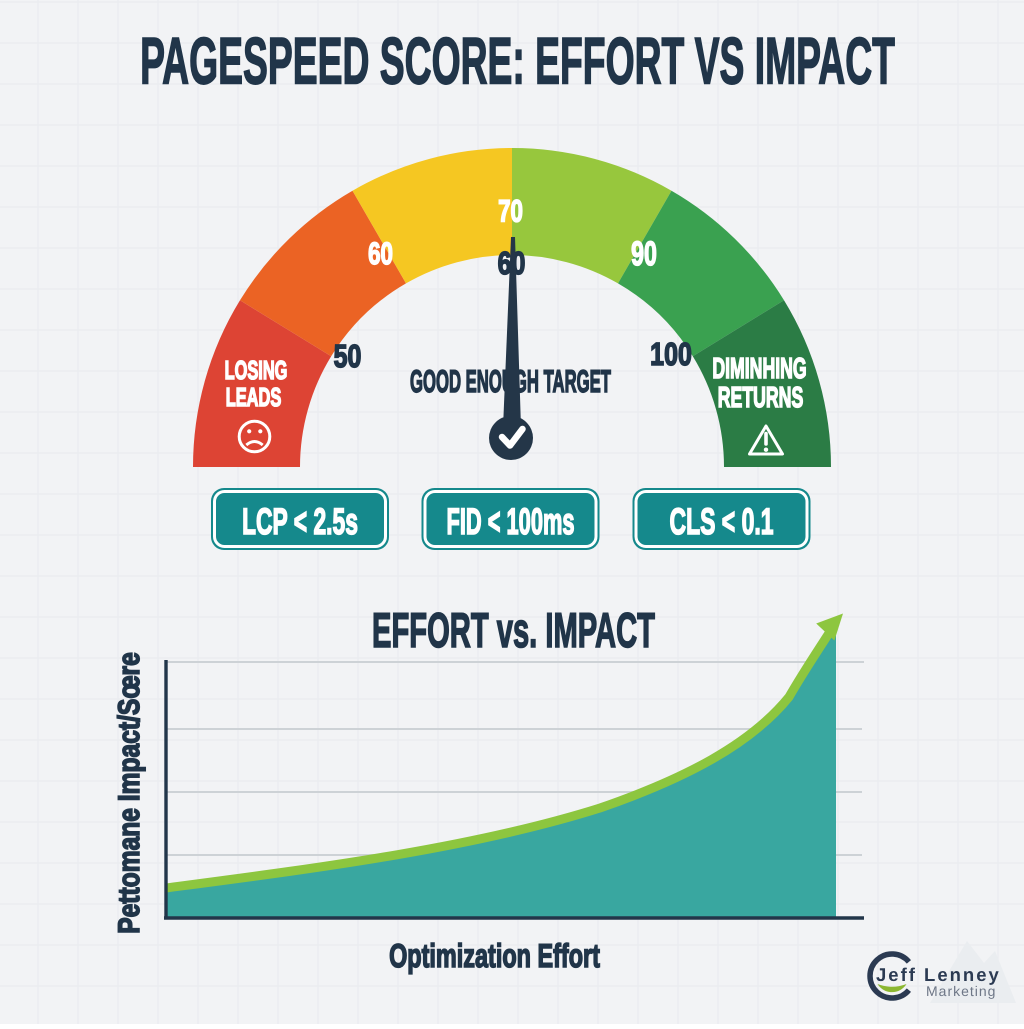 The width and height of the screenshot is (1024, 1029). What do you see at coordinates (961, 991) in the screenshot?
I see `svg-text: Marketing` at bounding box center [961, 991].